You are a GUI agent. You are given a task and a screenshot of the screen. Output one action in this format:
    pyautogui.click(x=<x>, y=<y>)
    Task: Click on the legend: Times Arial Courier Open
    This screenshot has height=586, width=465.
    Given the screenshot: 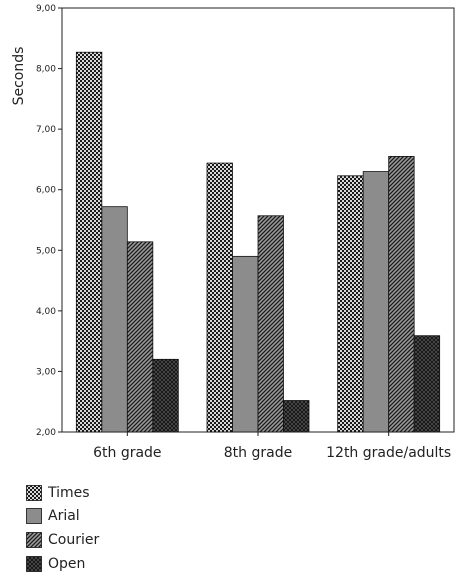 What is the action you would take?
    pyautogui.click(x=62, y=528)
    